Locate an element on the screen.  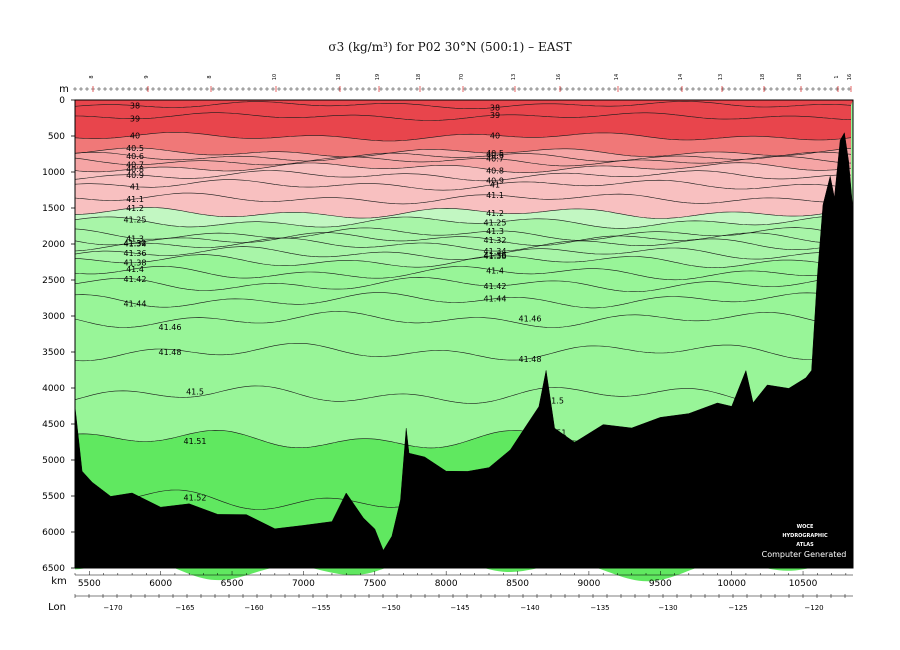
lon-tick-label: −135 is located at coordinates (599, 608).